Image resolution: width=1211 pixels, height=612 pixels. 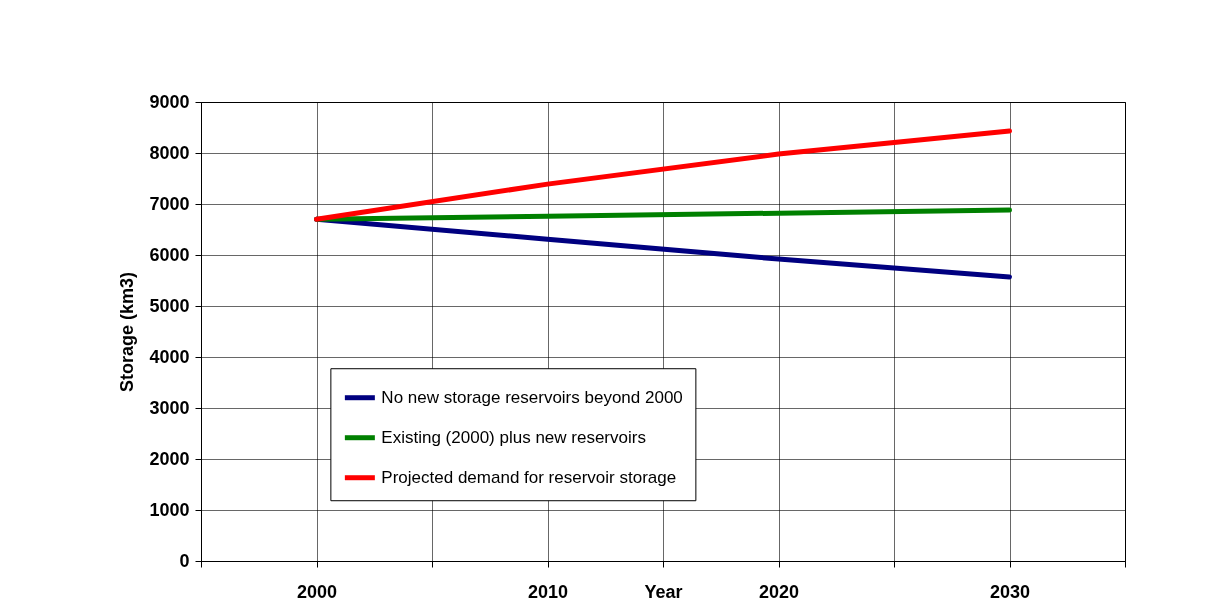 What do you see at coordinates (548, 591) in the screenshot?
I see `x-tick-label: 2010` at bounding box center [548, 591].